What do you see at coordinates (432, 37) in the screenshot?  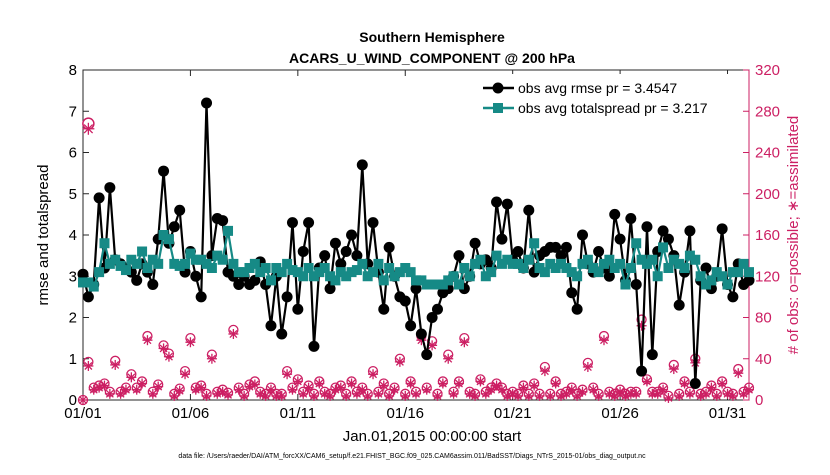 I see `chart-title: Southern Hemisphere` at bounding box center [432, 37].